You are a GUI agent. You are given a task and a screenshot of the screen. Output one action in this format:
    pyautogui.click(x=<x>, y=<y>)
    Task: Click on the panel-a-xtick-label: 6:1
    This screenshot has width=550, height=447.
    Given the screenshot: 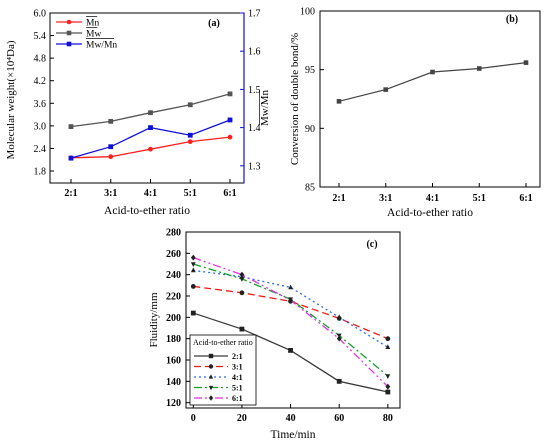 What is the action you would take?
    pyautogui.click(x=229, y=193)
    